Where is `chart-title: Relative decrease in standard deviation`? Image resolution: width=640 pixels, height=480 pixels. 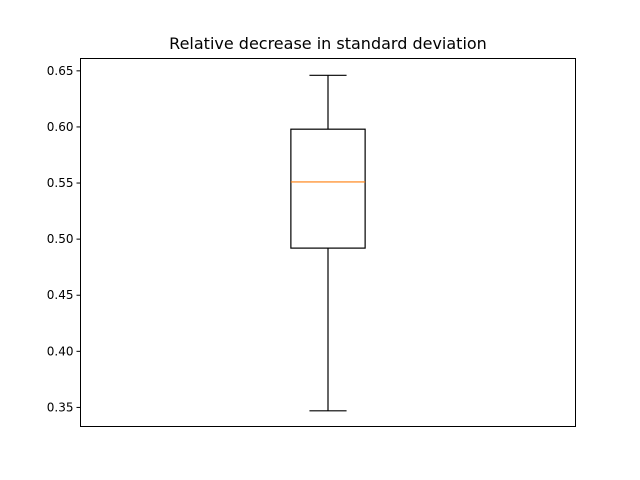
chart-title: Relative decrease in standard deviation is located at coordinates (328, 43).